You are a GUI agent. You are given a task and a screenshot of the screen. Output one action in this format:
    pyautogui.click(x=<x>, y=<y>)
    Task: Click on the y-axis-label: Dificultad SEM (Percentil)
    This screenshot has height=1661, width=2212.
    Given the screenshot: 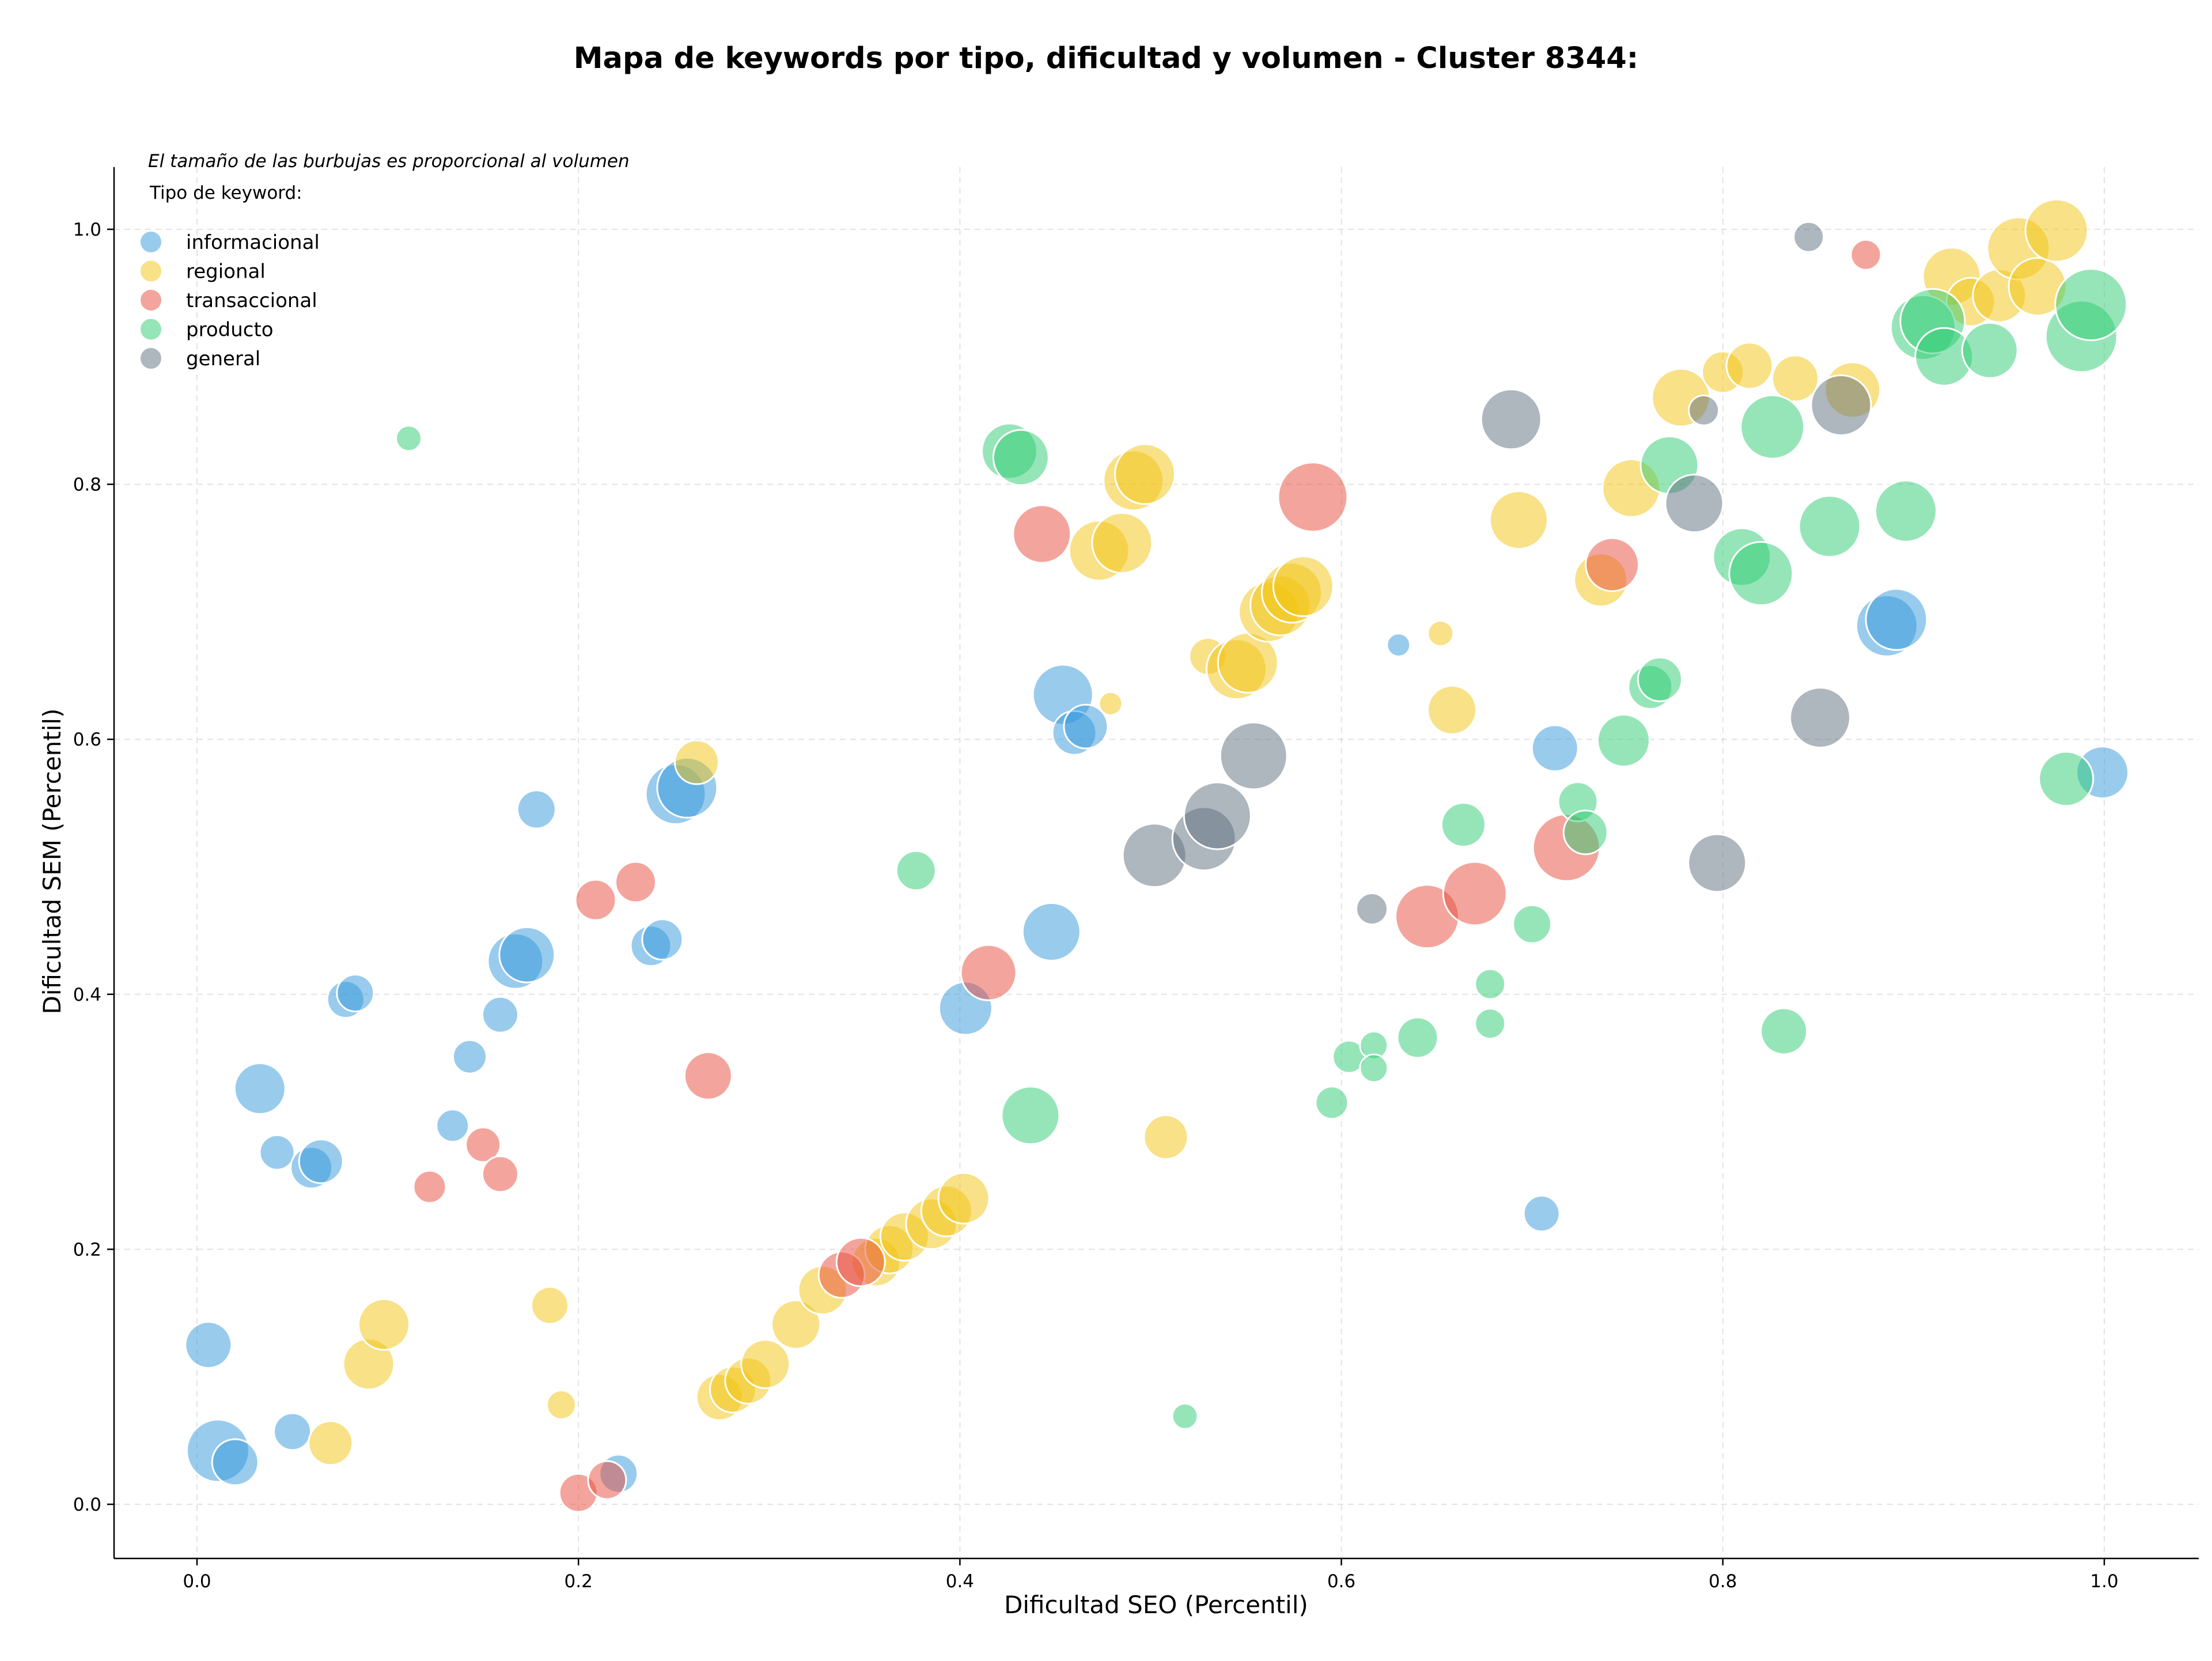 What is the action you would take?
    pyautogui.click(x=52, y=862)
    